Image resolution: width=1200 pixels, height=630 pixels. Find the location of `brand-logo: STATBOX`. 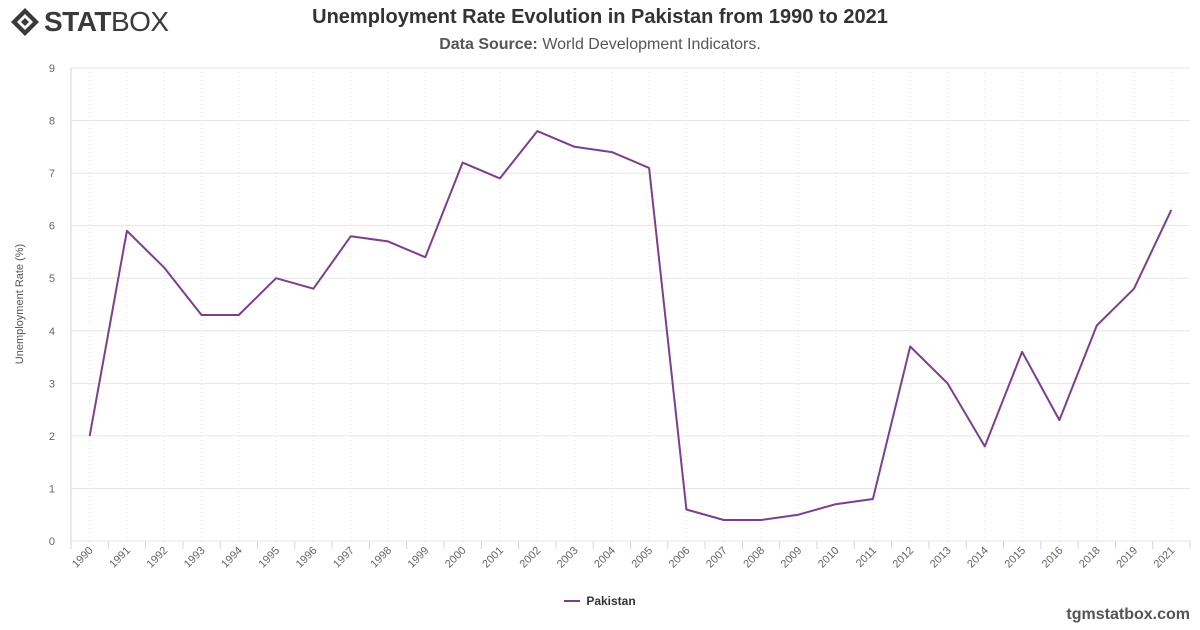

brand-logo: STATBOX is located at coordinates (89, 22).